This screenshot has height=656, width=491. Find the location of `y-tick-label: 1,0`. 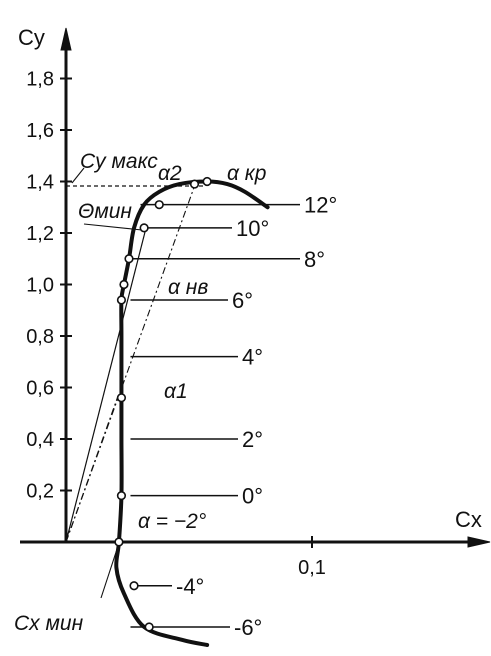

y-tick-label: 1,0 is located at coordinates (40, 286).